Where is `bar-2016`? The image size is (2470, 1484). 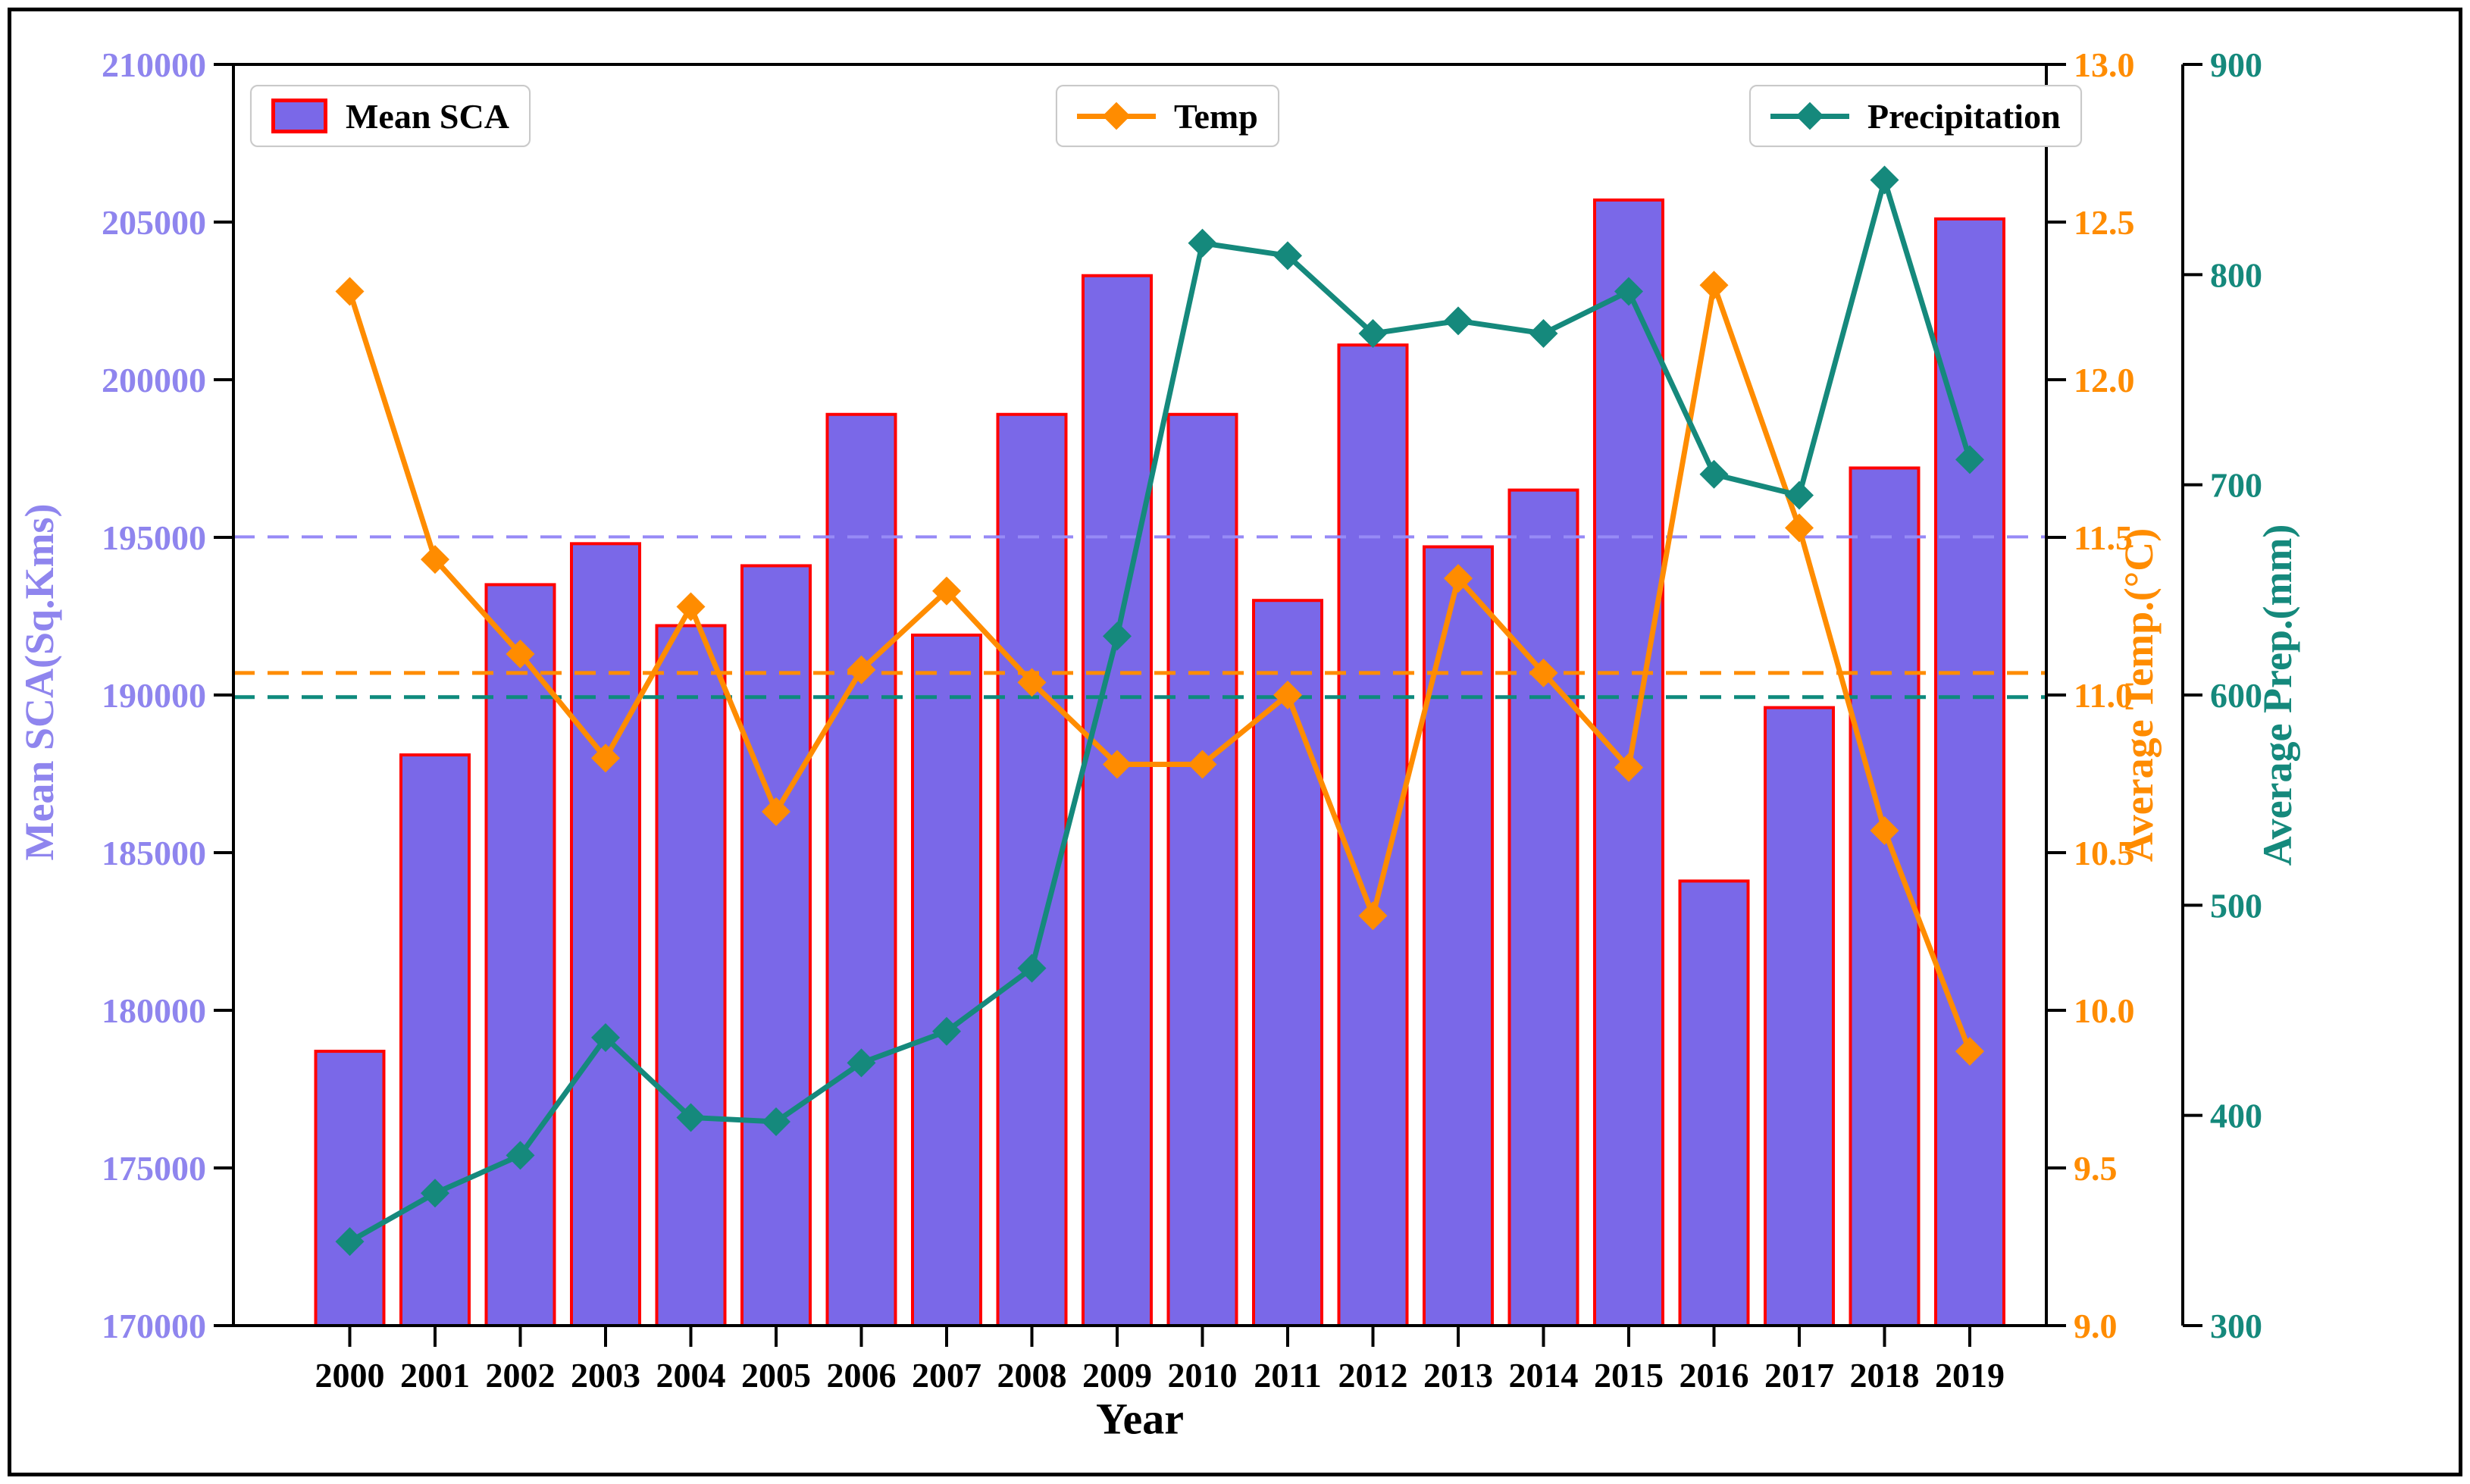 bar-2016 is located at coordinates (1714, 1103).